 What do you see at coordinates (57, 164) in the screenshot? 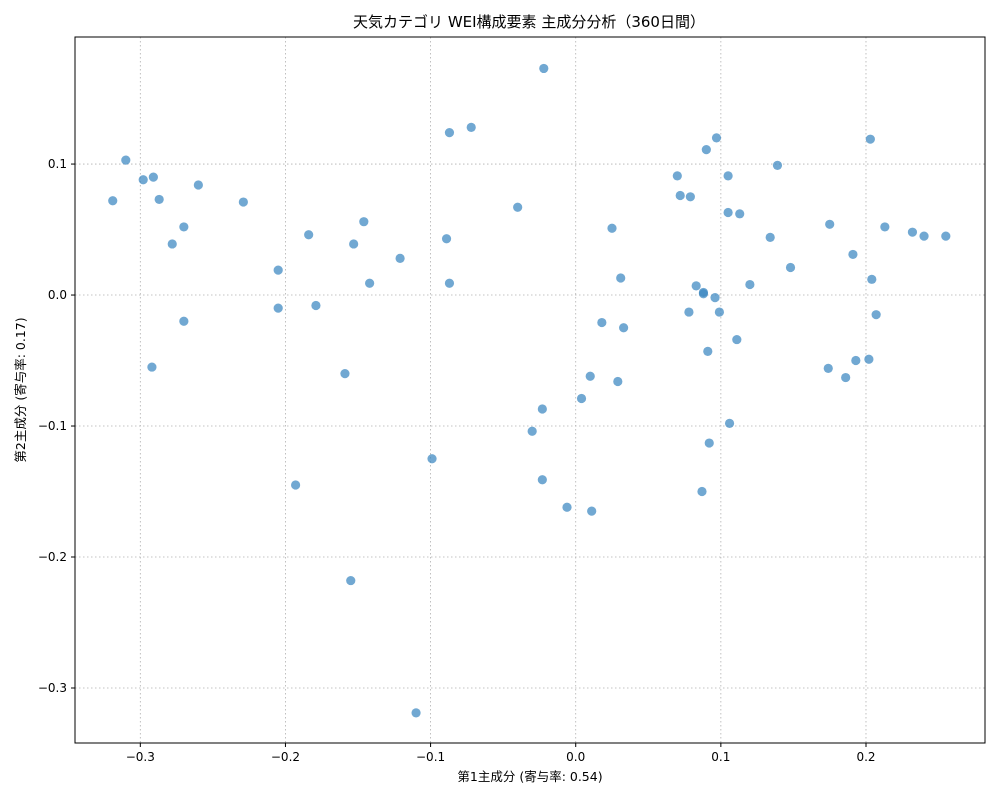
I see `y-tick-label: 0.1` at bounding box center [57, 164].